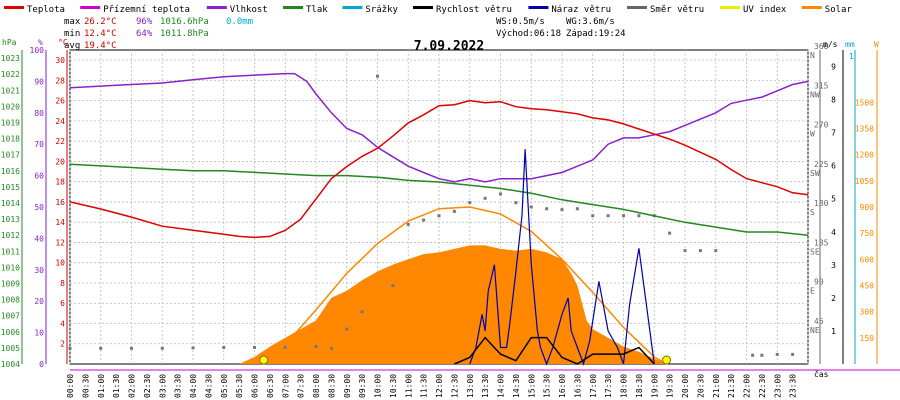 This screenshot has height=400, width=900. Describe the element at coordinates (677, 10) in the screenshot. I see `legend-label-7: Směr větru` at that location.